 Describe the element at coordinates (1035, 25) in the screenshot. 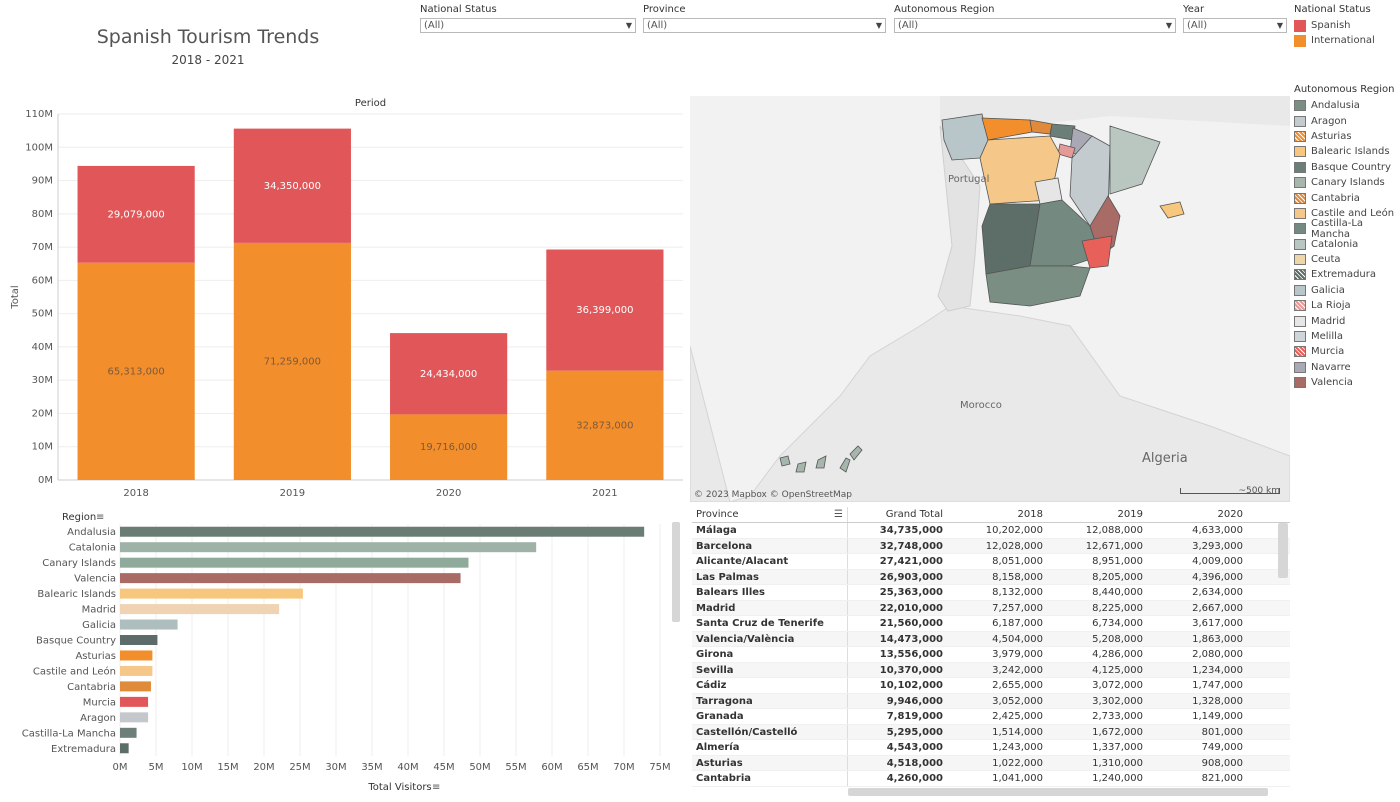

I see `autonomous-region-dropdown: (All) ▼` at that location.